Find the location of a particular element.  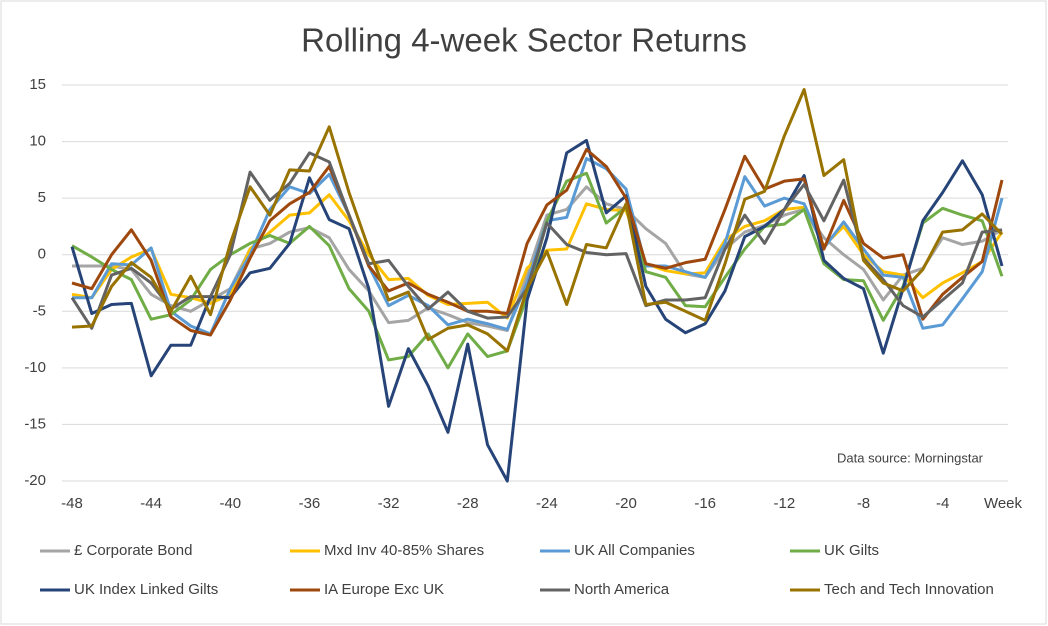

x-tick-label: -12 is located at coordinates (784, 503).